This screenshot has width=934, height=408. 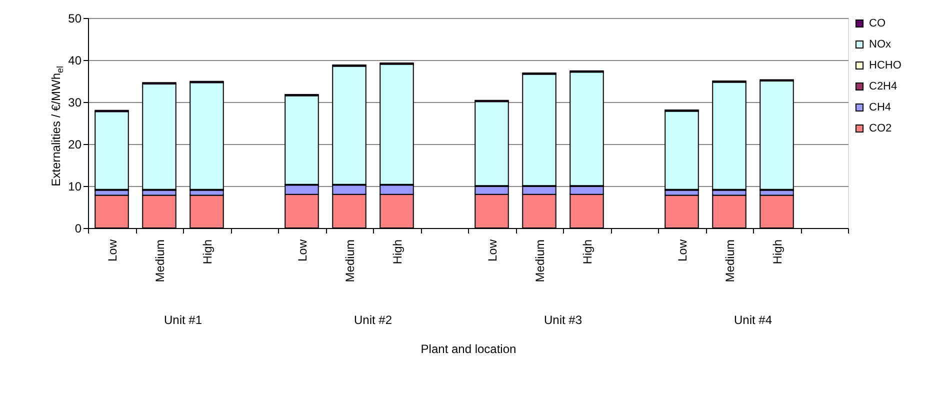 I want to click on legend-label: HCHO, so click(x=885, y=66).